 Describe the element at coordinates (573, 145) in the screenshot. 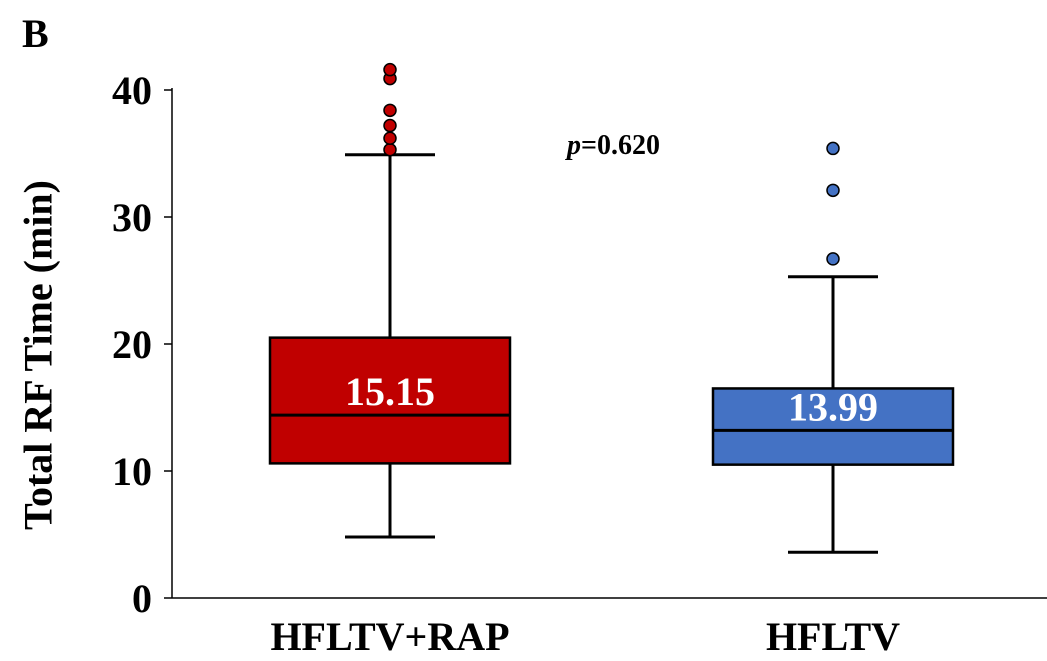

I see `p-value-symbol: p` at that location.